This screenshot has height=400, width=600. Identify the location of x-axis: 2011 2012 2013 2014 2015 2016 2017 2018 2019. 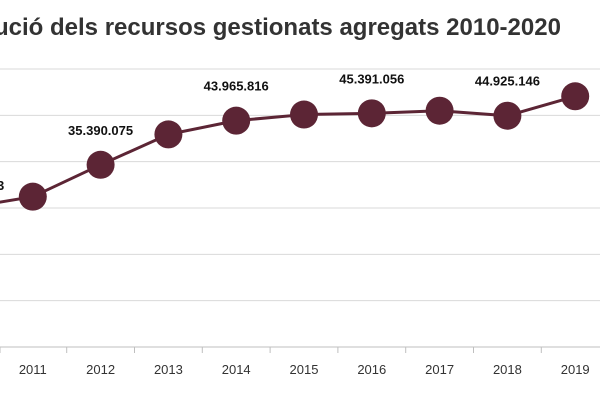
(295, 362).